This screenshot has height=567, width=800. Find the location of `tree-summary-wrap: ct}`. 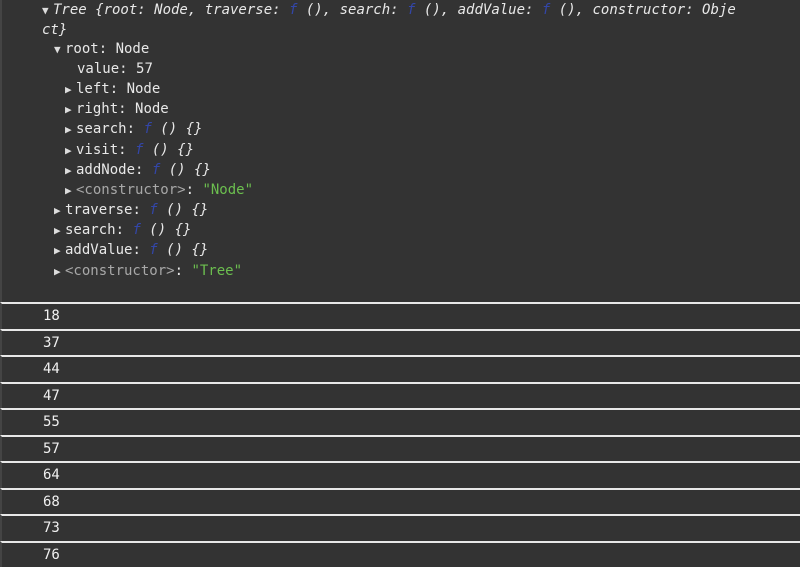

tree-summary-wrap: ct} is located at coordinates (55, 30).